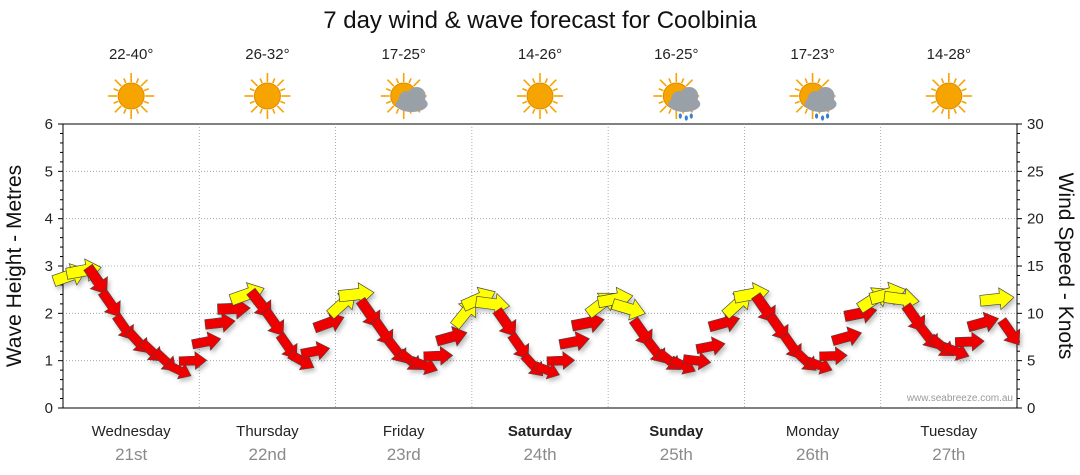 Image resolution: width=1080 pixels, height=475 pixels. What do you see at coordinates (1035, 171) in the screenshot?
I see `right-tick-label: 25` at bounding box center [1035, 171].